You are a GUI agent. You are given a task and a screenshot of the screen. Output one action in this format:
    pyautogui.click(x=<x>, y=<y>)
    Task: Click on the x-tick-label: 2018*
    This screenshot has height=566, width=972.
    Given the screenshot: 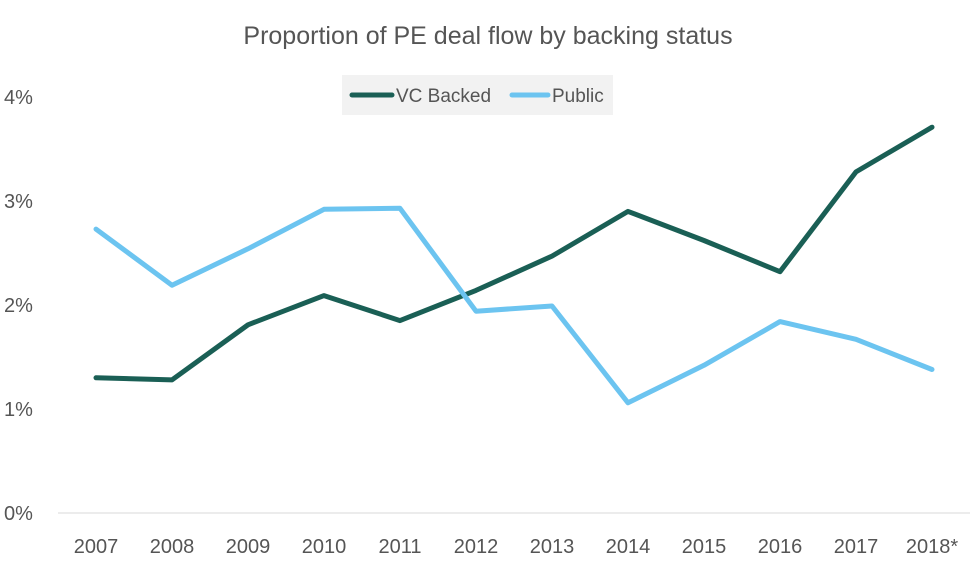 What is the action you would take?
    pyautogui.click(x=932, y=547)
    